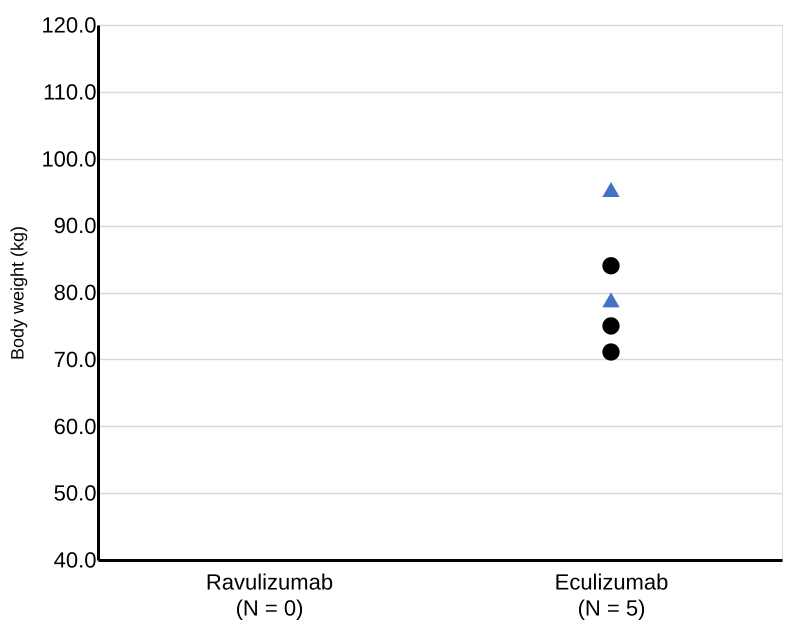  What do you see at coordinates (75, 493) in the screenshot?
I see `y-tick-label: 50.0` at bounding box center [75, 493].